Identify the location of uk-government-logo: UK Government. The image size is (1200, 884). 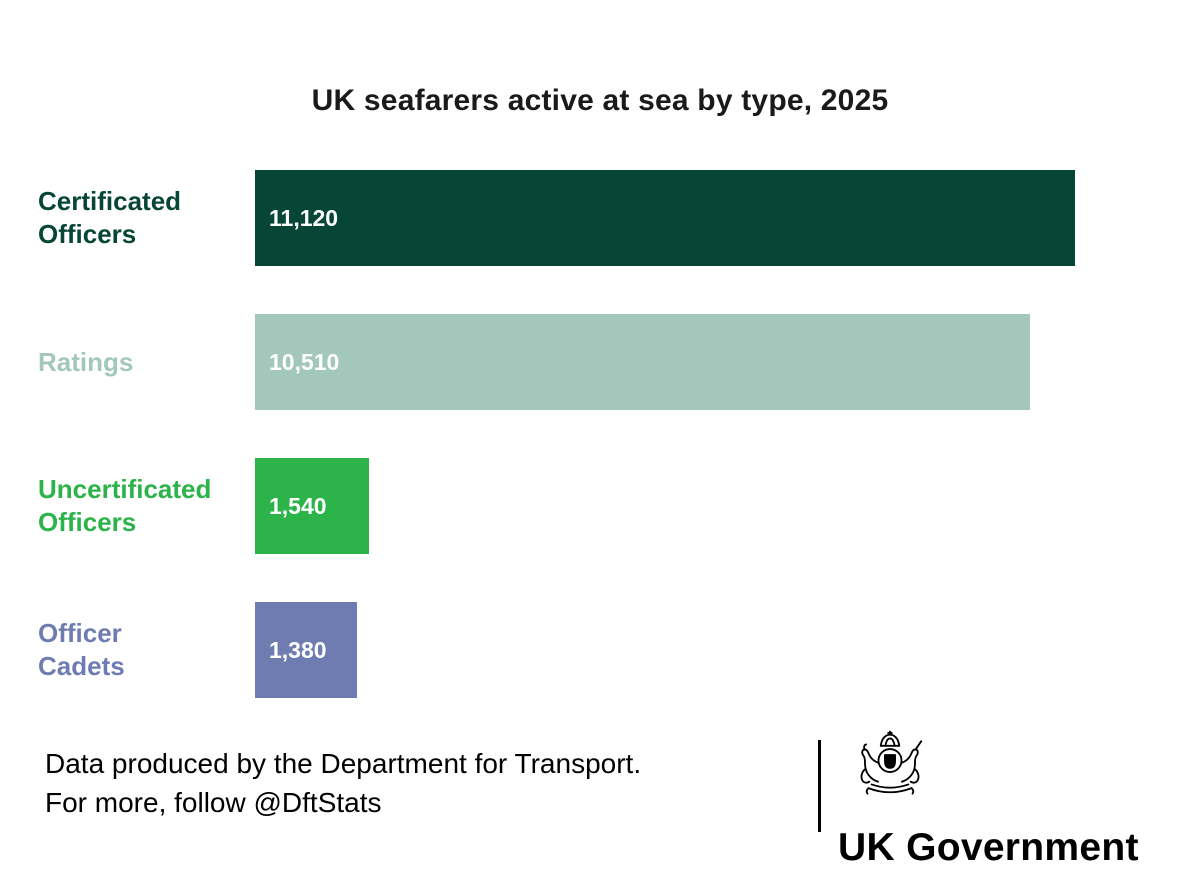
(988, 800).